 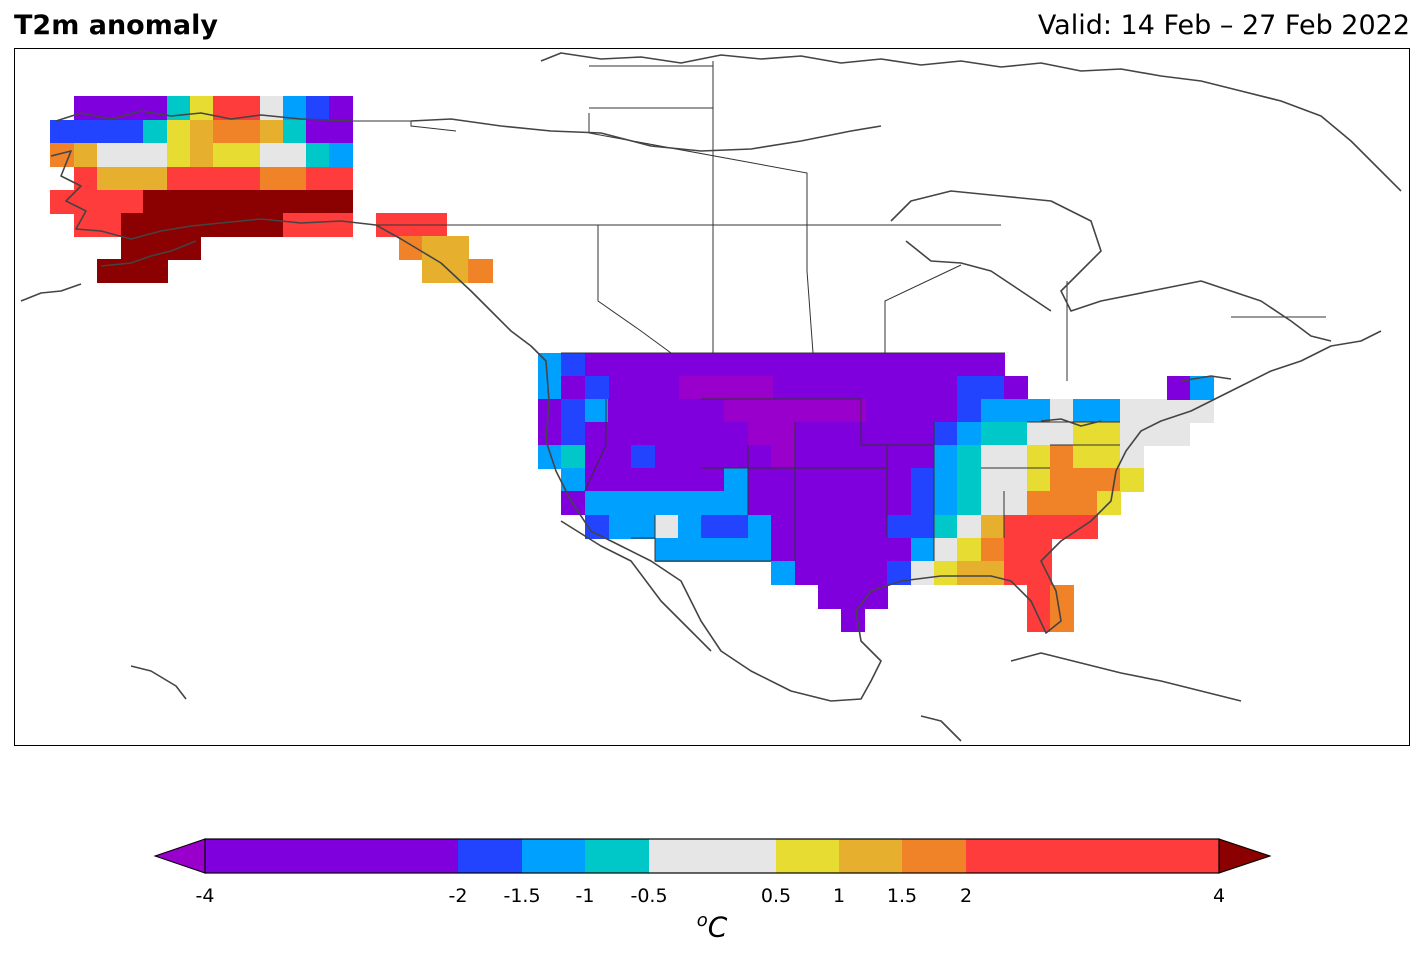 What do you see at coordinates (458, 896) in the screenshot?
I see `colorbar-tick-label: -2` at bounding box center [458, 896].